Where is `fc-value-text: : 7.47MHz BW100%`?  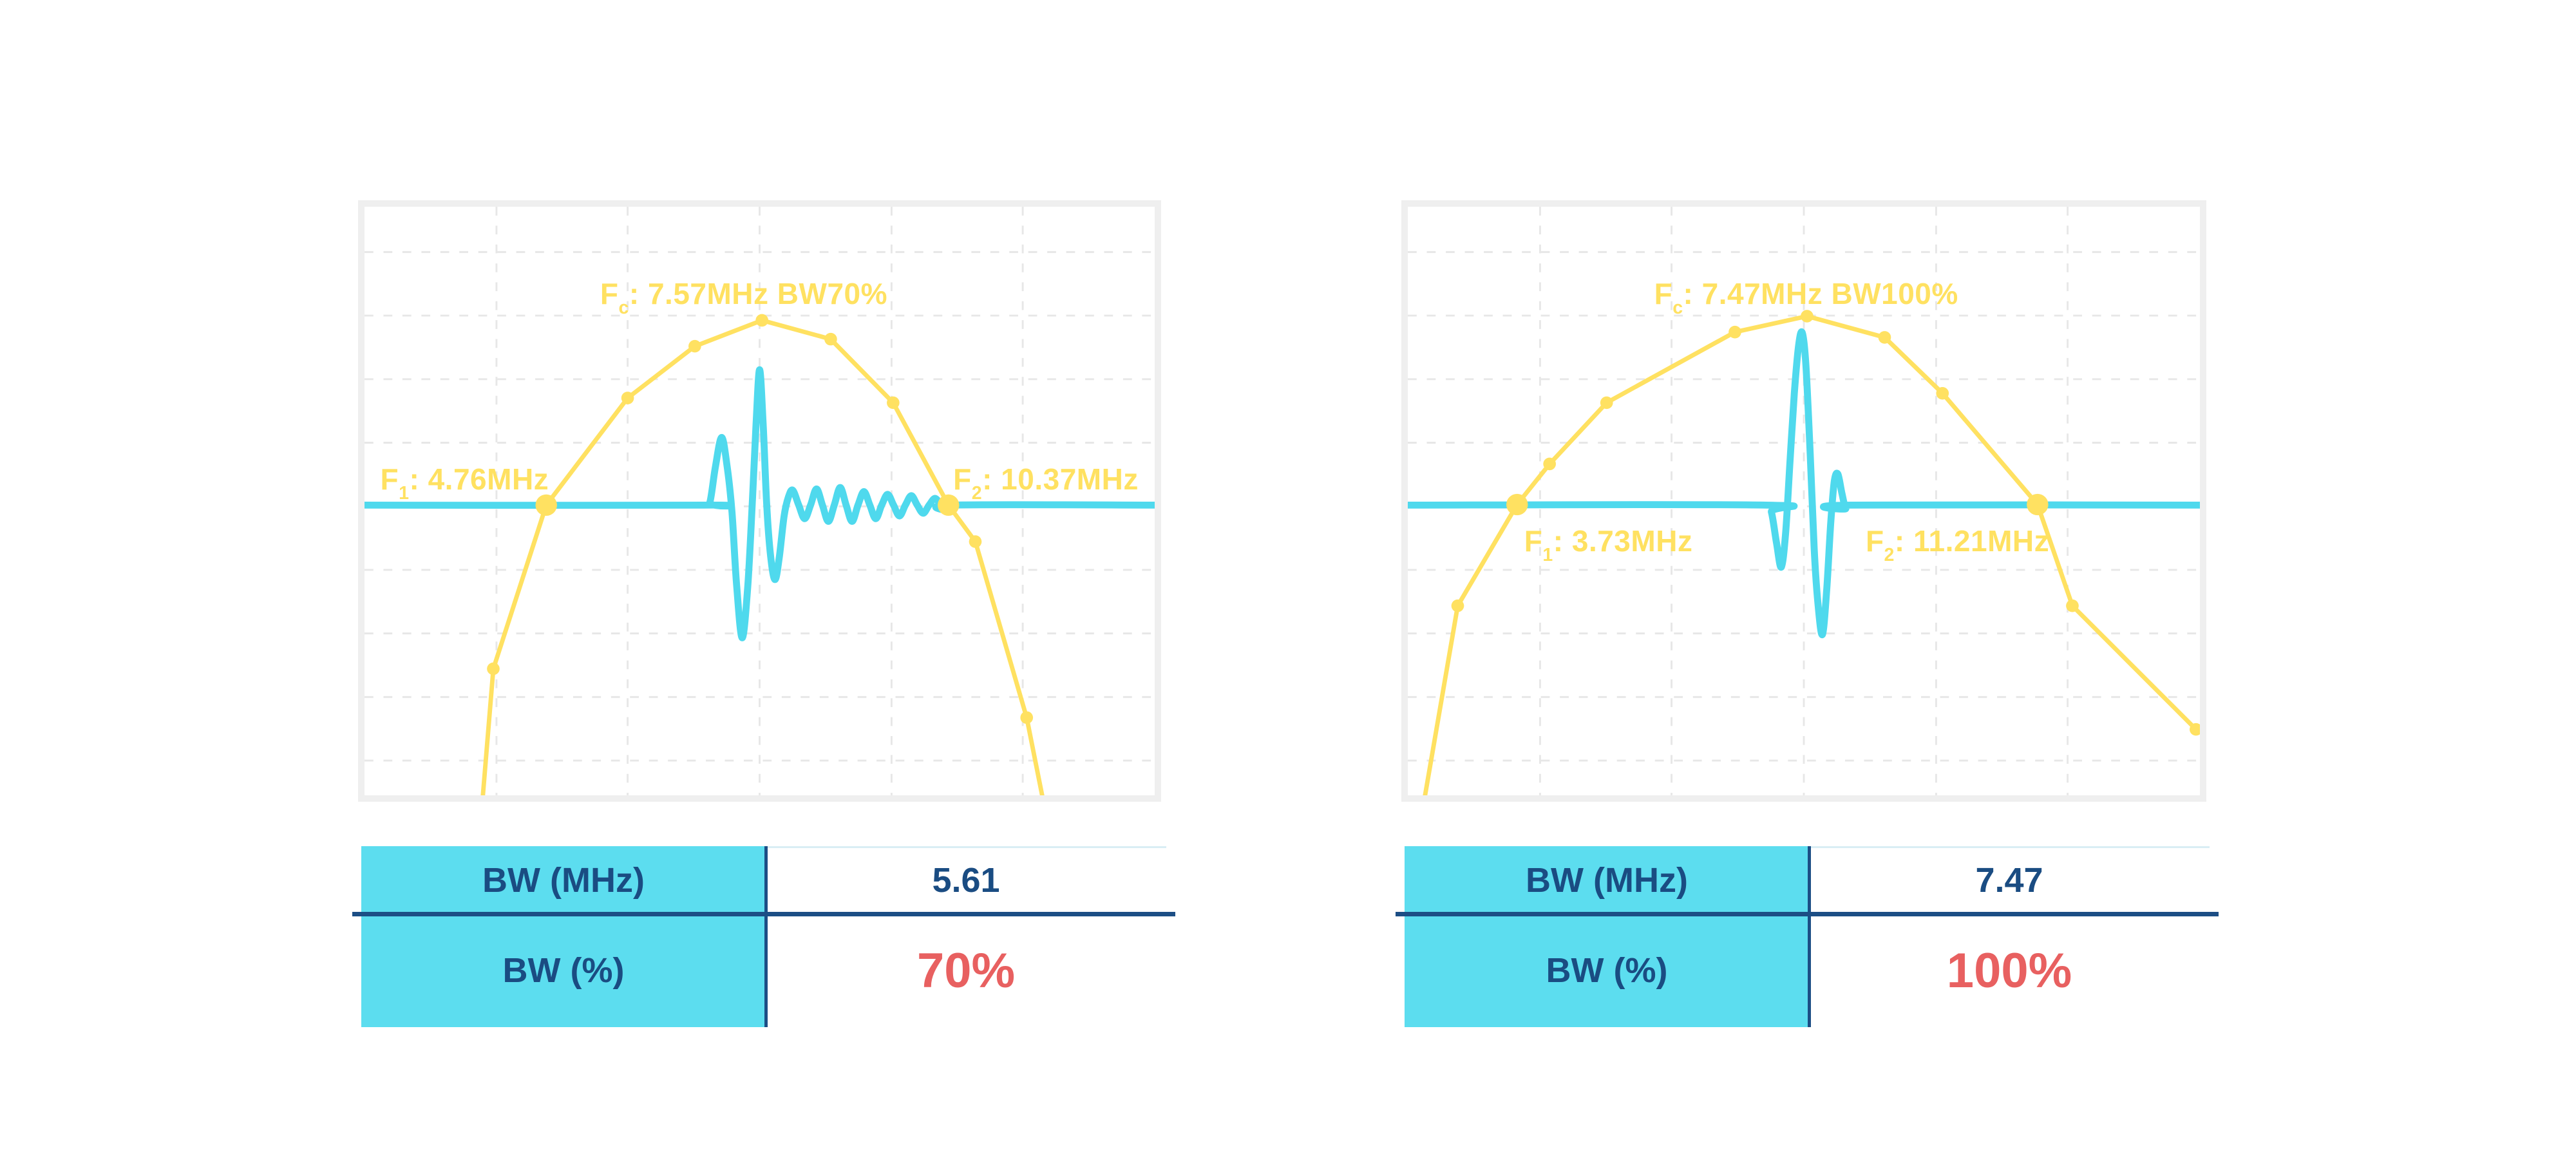 fc-value-text: : 7.47MHz BW100% is located at coordinates (1820, 293).